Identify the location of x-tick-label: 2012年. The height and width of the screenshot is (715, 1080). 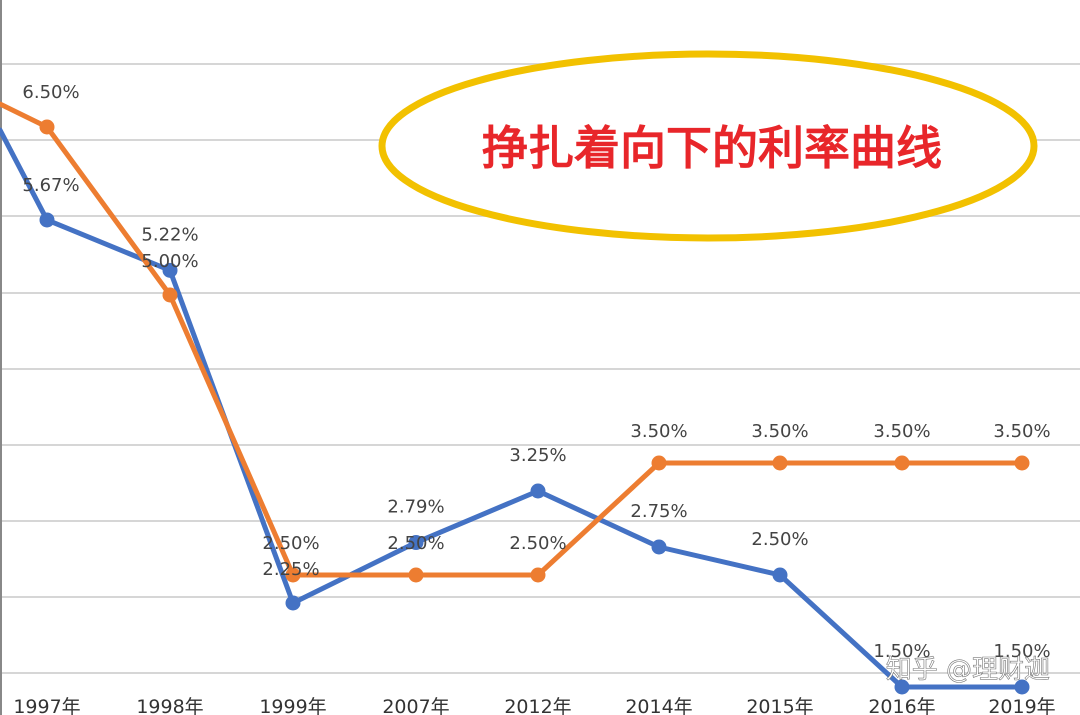
(537, 705).